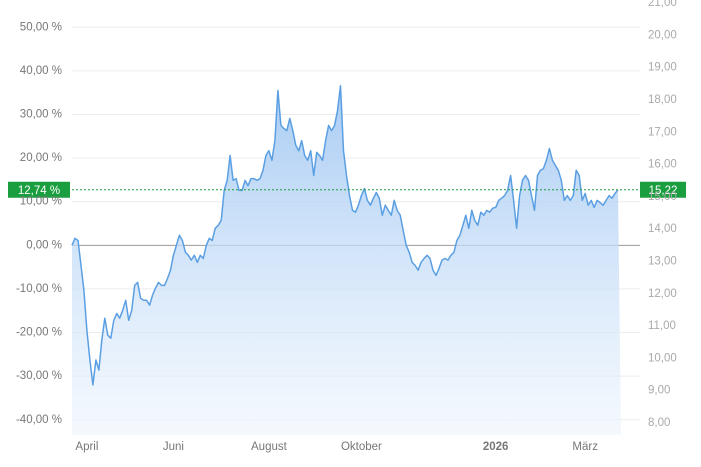 This screenshot has height=467, width=701. I want to click on current-y2-label: 15,22, so click(663, 191).